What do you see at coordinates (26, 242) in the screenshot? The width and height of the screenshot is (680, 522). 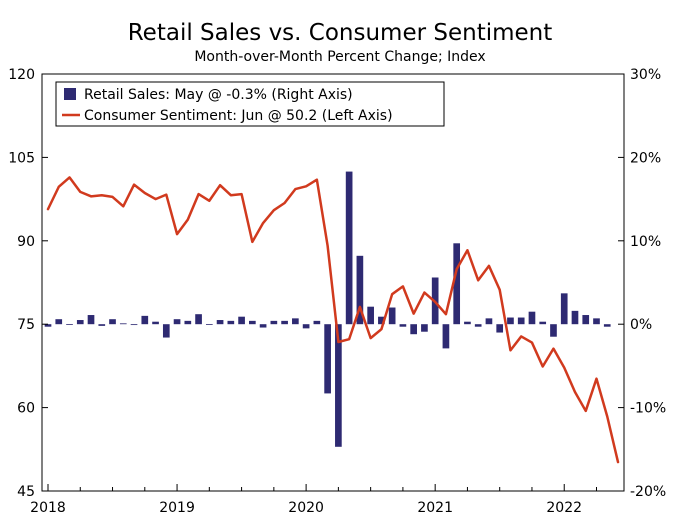 I see `left-axis-tick-label: 90` at bounding box center [26, 242].